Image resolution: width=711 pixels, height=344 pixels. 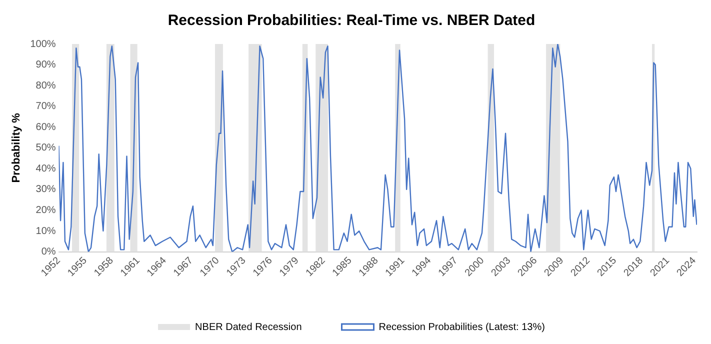 What do you see at coordinates (46, 65) in the screenshot?
I see `y-tick-label: 90%` at bounding box center [46, 65].